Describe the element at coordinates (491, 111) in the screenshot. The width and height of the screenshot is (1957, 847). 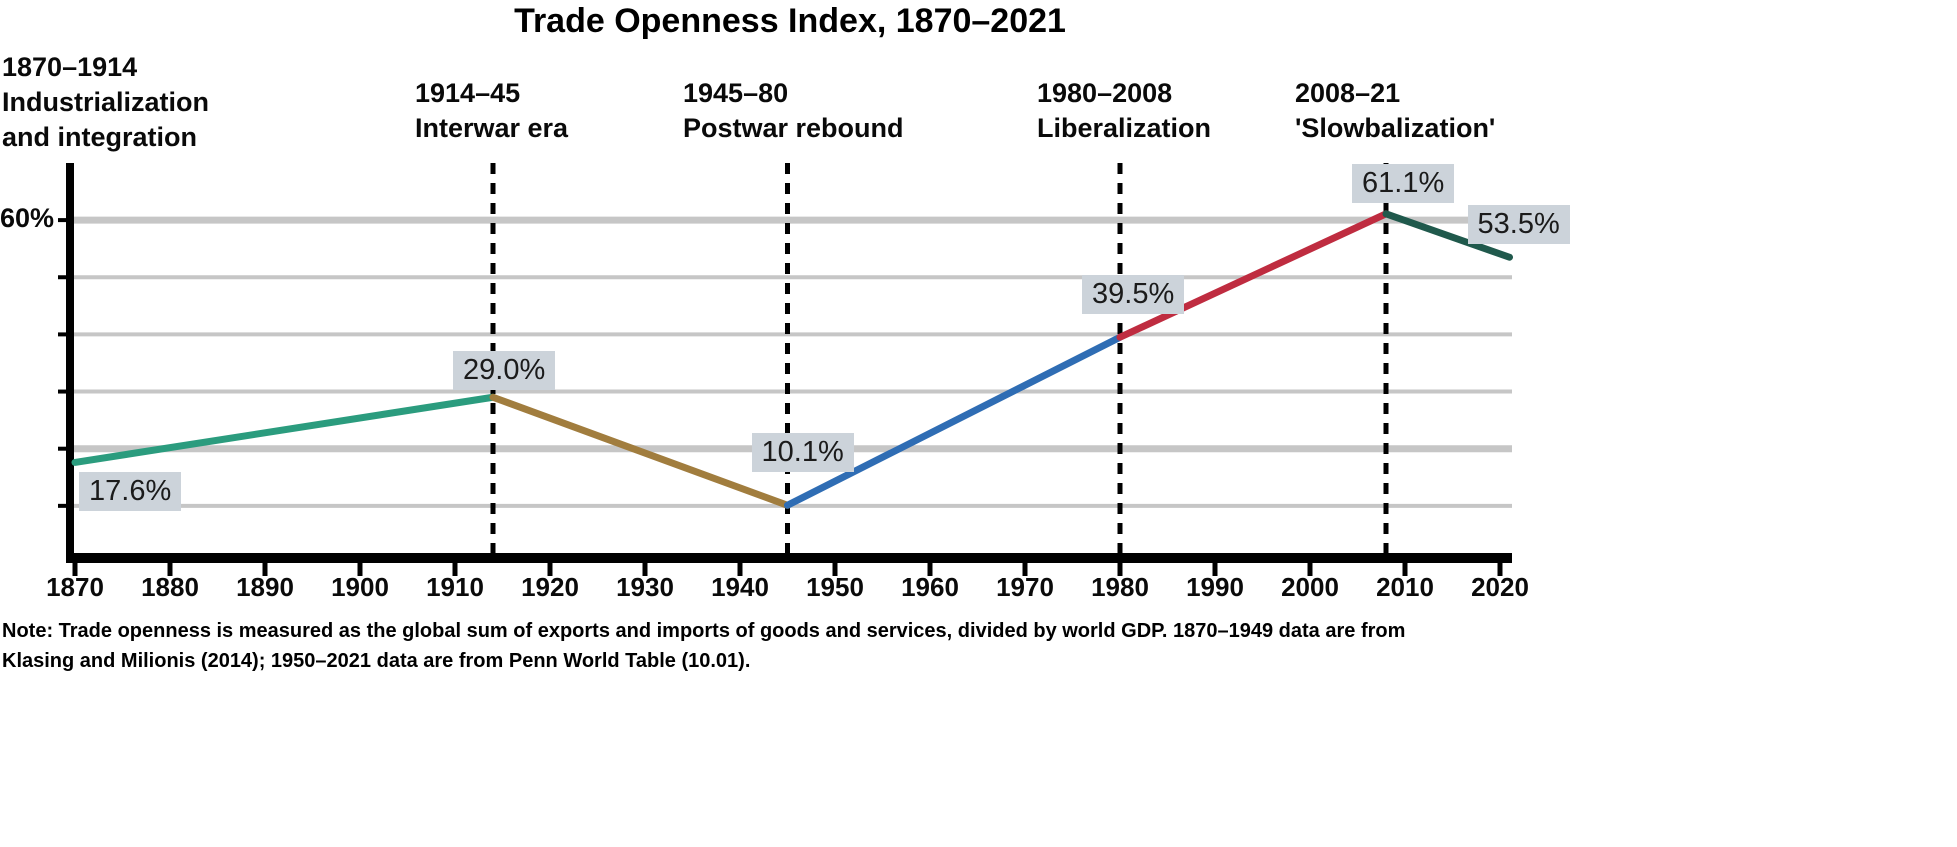
I see `era-label-1: 1914–45 Interwar era` at that location.